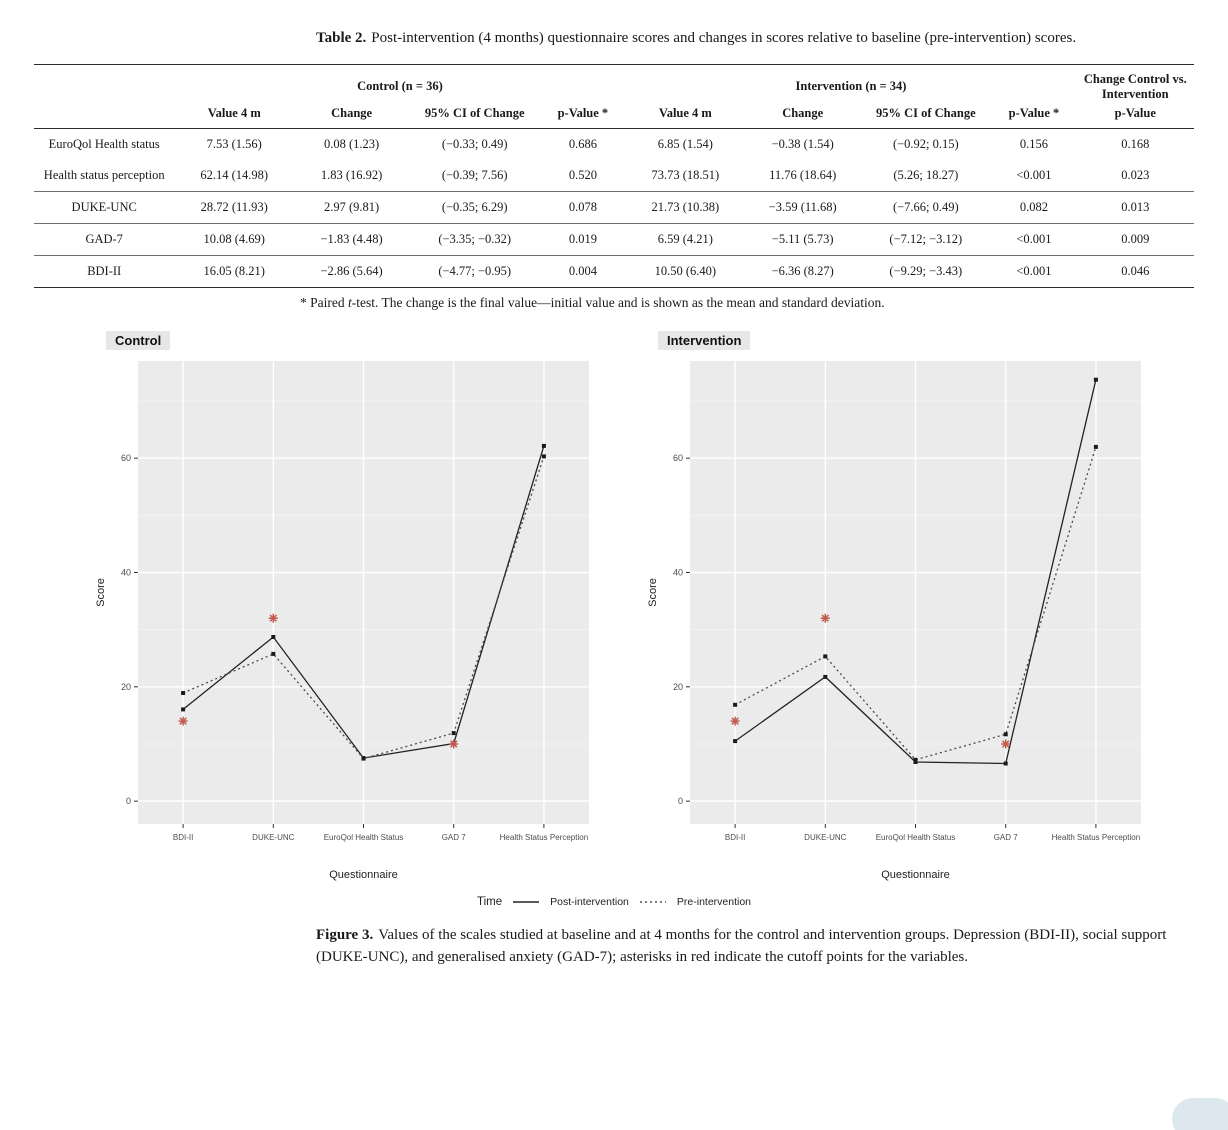  I want to click on table-cell: 16.05 (8.21), so click(234, 271).